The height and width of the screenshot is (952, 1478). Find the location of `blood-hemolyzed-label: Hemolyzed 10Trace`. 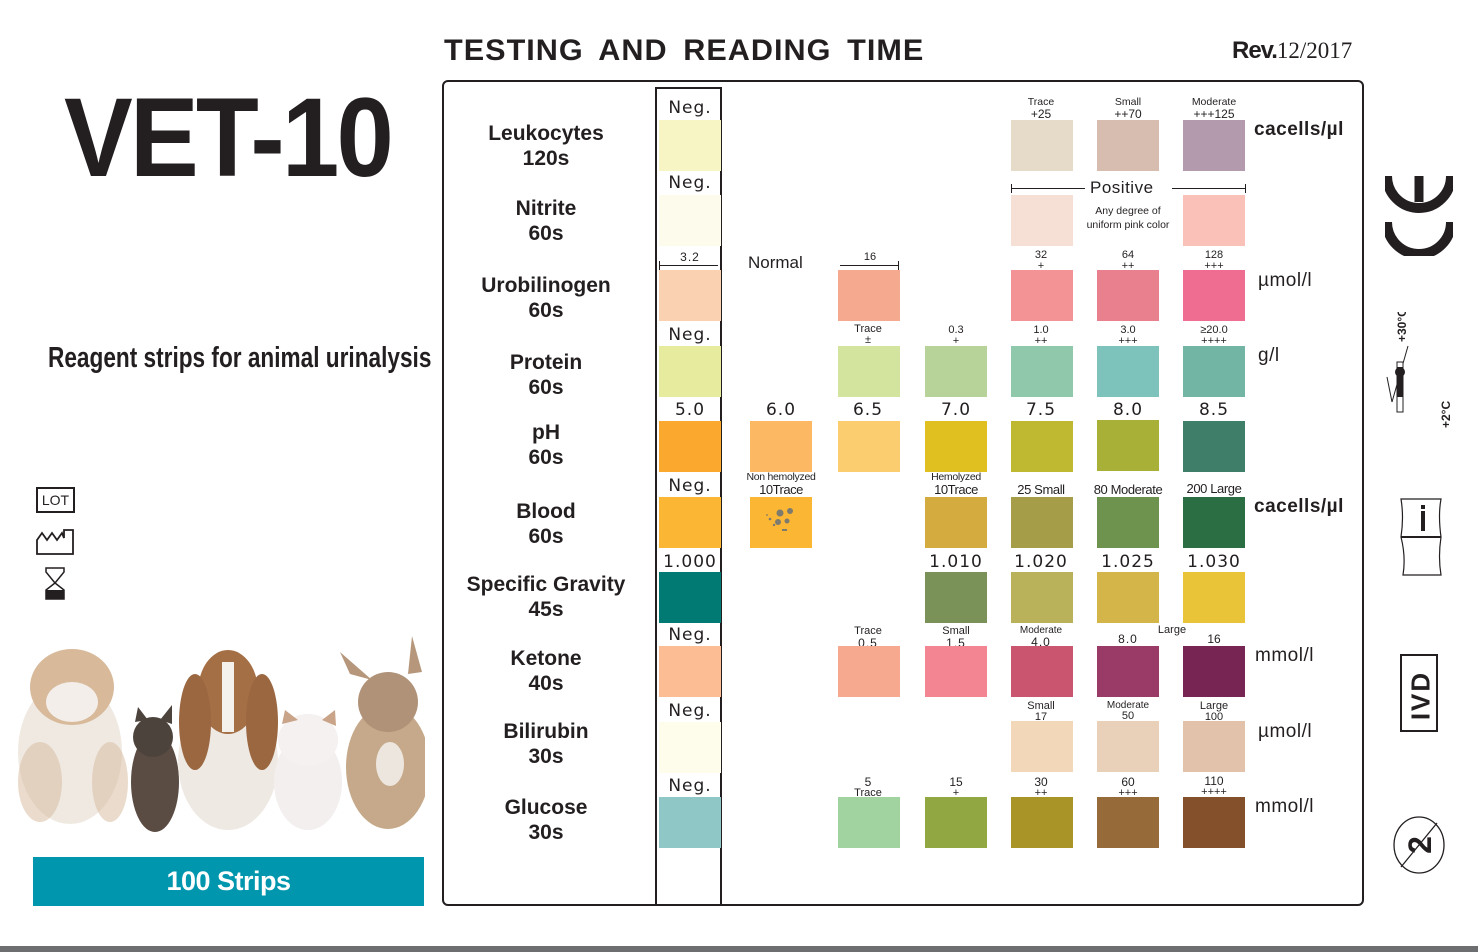

blood-hemolyzed-label: Hemolyzed 10Trace is located at coordinates (956, 484).